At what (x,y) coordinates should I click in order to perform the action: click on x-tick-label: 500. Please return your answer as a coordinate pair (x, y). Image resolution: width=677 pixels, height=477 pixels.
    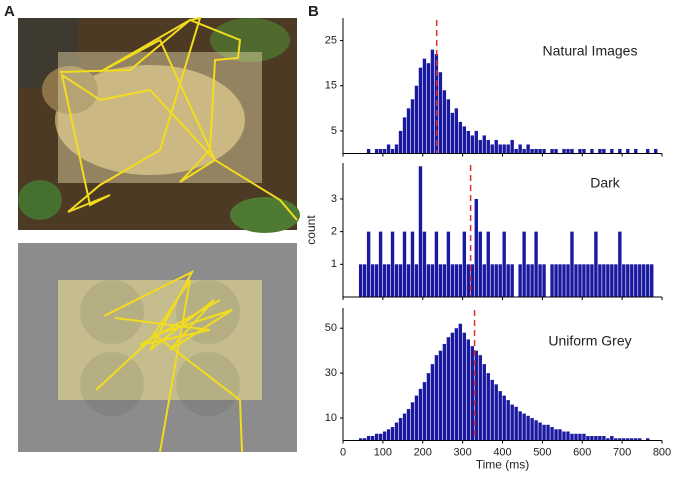
    Looking at the image, I should click on (542, 452).